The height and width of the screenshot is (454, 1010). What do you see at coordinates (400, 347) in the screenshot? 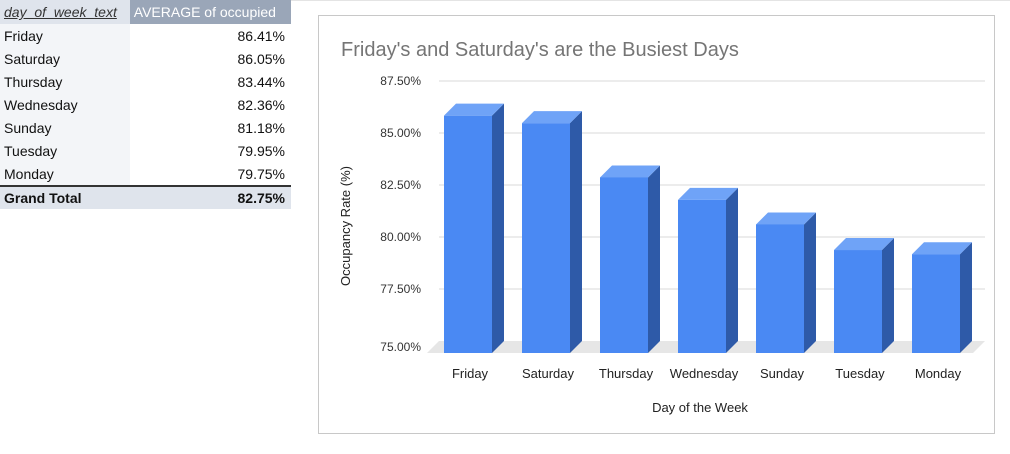
I see `y-tick-label: 75.00%` at bounding box center [400, 347].